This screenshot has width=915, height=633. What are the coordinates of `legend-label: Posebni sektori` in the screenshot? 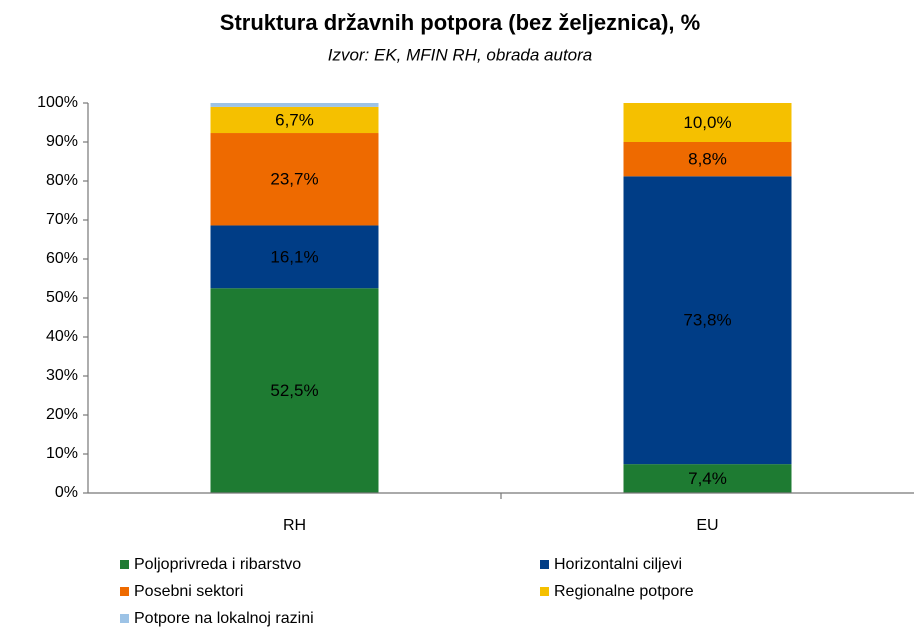 It's located at (188, 591).